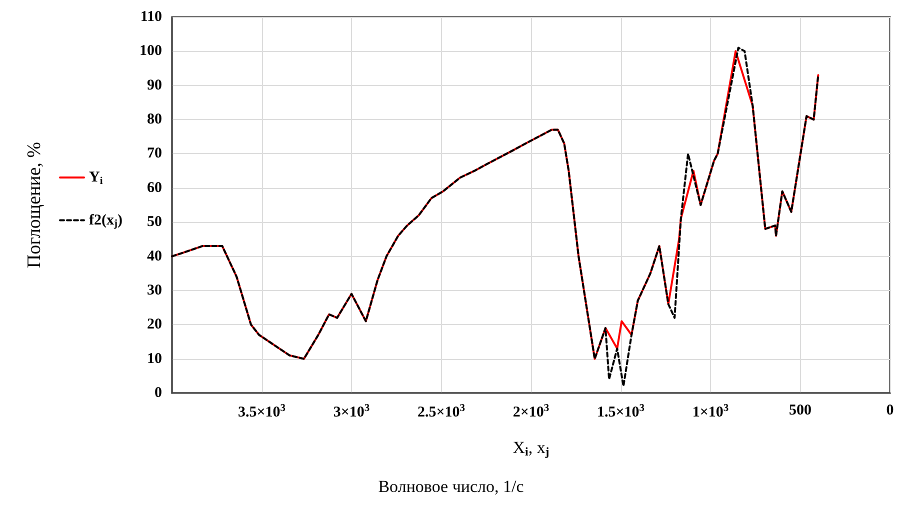 This screenshot has height=507, width=902. Describe the element at coordinates (154, 222) in the screenshot. I see `y-tick-label: 50` at that location.